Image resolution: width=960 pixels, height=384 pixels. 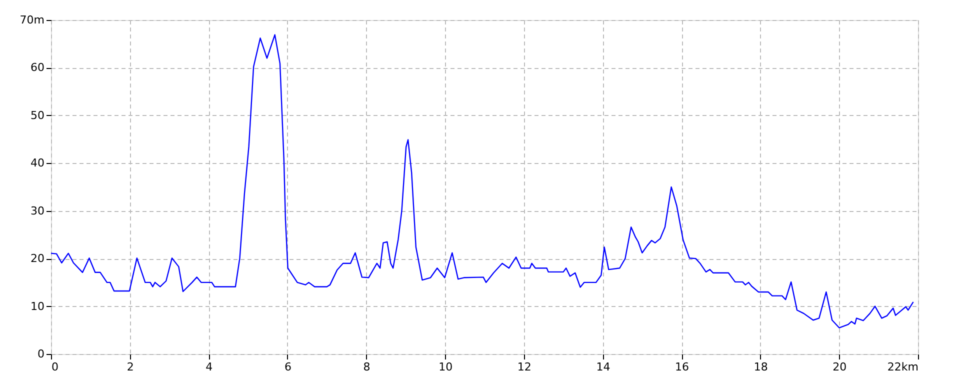 What do you see at coordinates (32, 20) in the screenshot?
I see `y-tick-label: 70m` at bounding box center [32, 20].